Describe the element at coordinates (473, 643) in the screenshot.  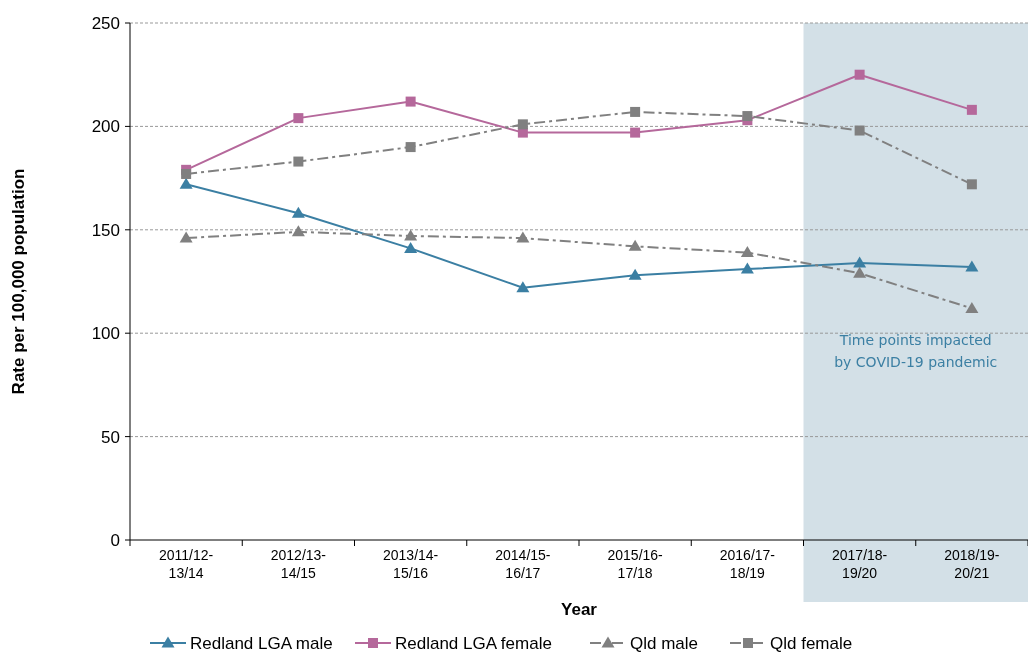
I see `legend-label: Redland LGA female` at that location.